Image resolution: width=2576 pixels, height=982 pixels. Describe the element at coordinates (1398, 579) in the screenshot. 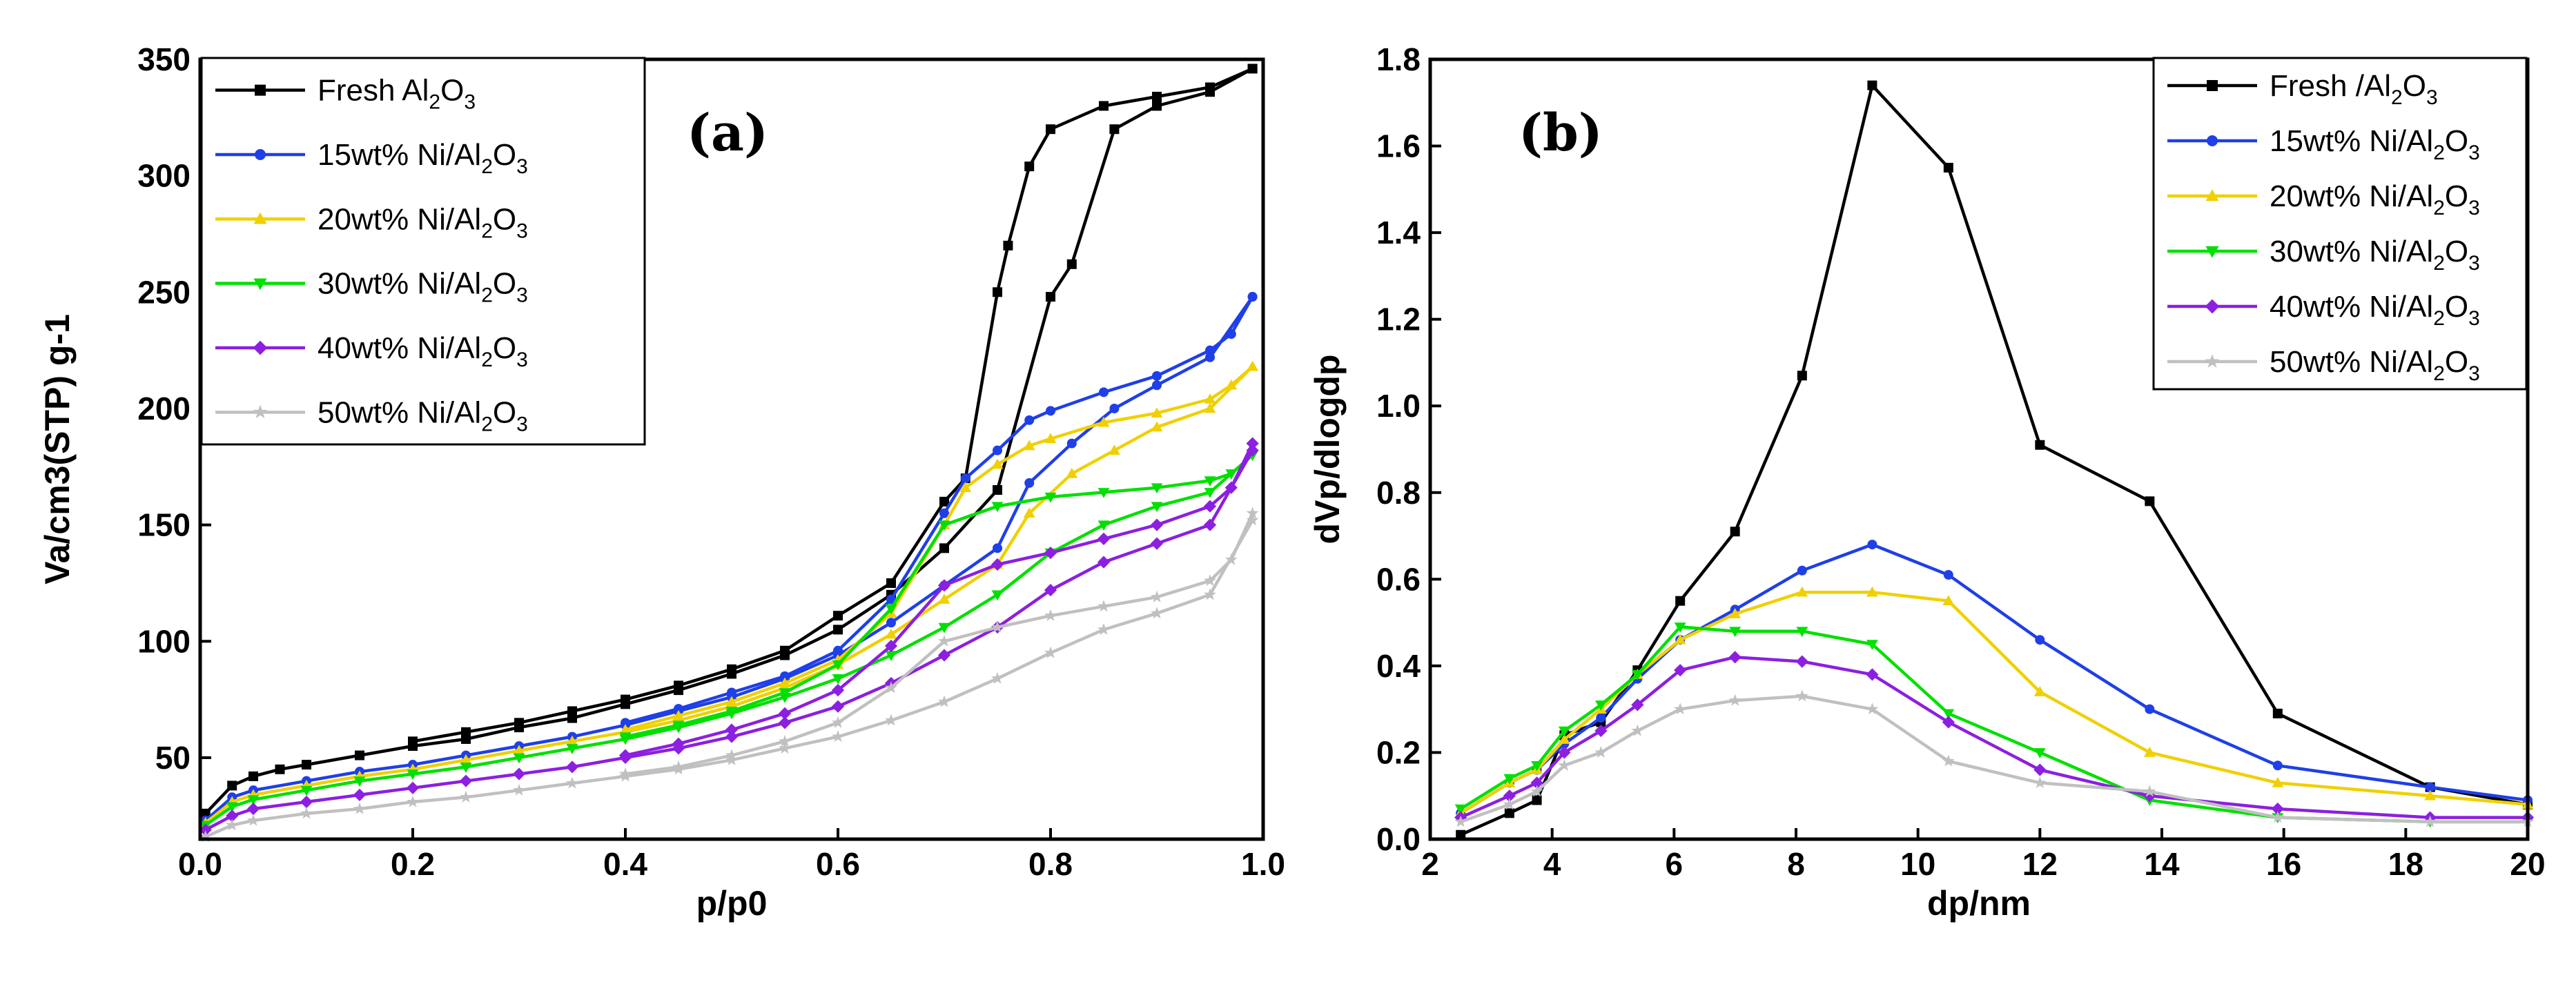

I see `y-tick-label: 0.6` at that location.